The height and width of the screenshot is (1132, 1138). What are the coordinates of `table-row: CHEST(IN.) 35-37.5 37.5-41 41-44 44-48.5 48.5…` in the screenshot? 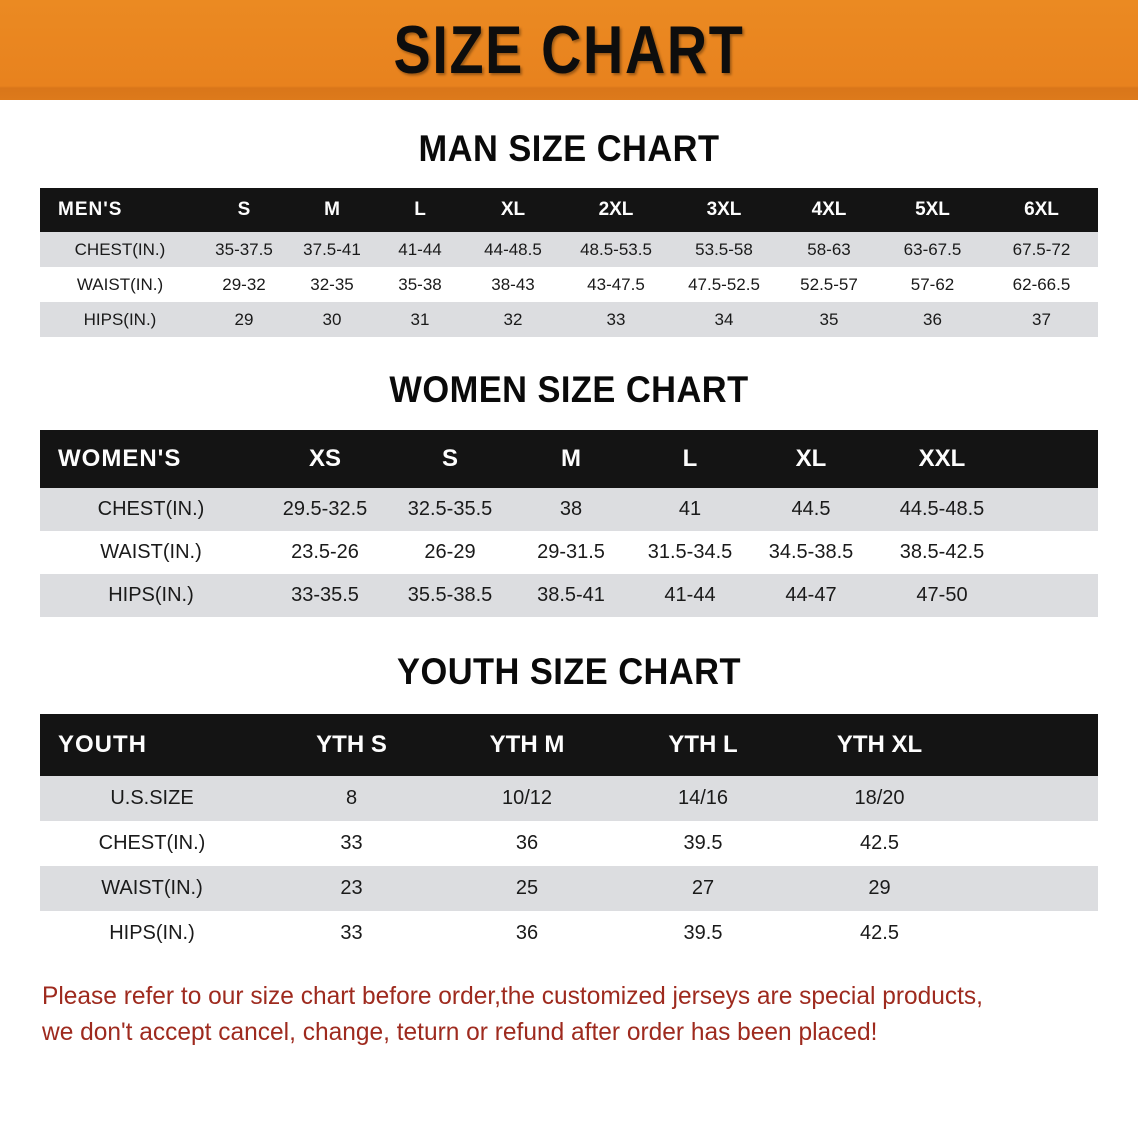 It's located at (569, 249).